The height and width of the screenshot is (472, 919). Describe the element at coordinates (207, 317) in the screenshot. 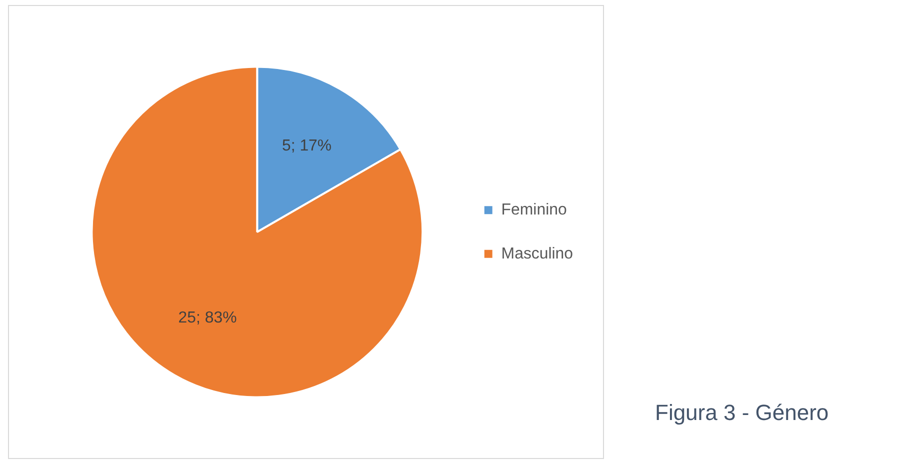

I see `data-label: 25; 83%` at that location.